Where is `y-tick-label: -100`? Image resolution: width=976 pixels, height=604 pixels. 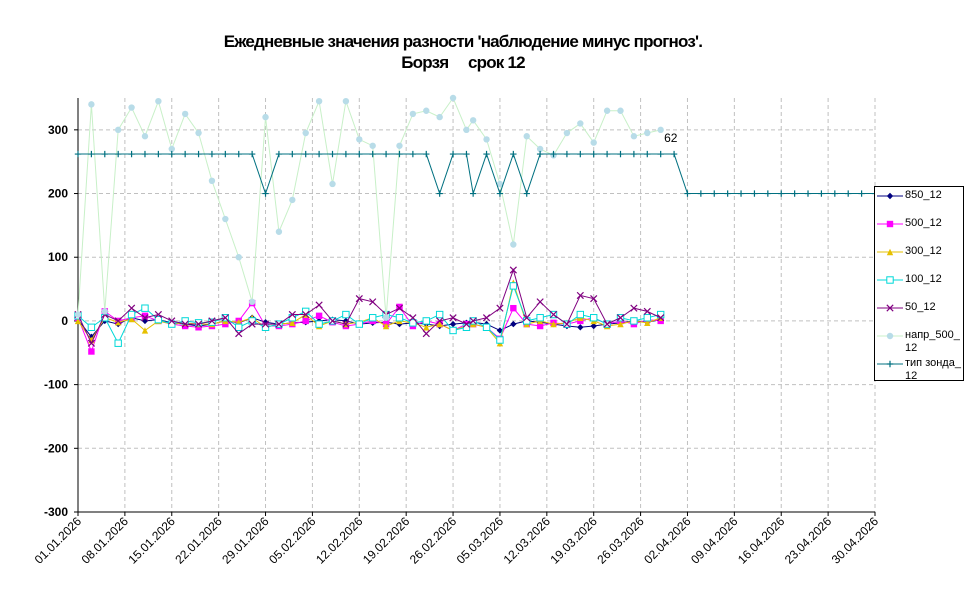 y-tick-label: -100 is located at coordinates (56, 385).